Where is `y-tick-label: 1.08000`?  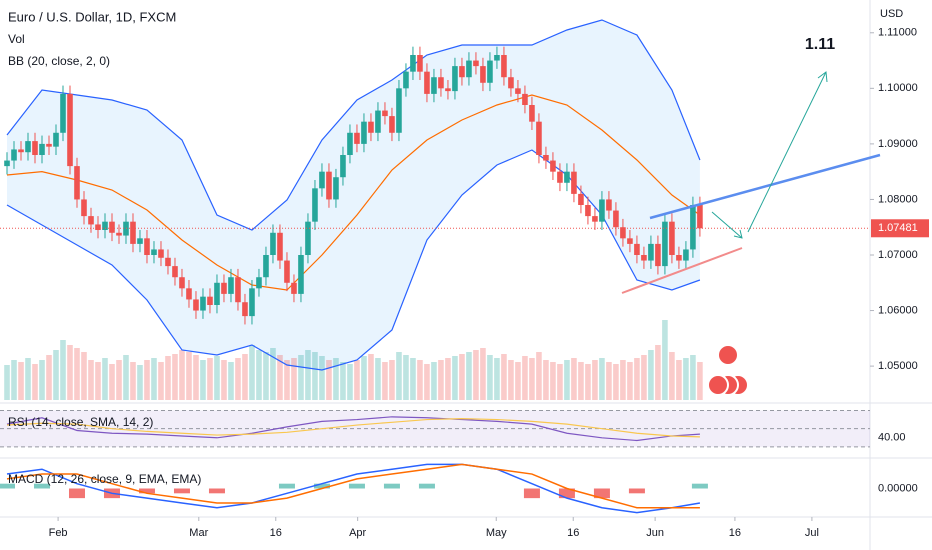 y-tick-label: 1.08000 is located at coordinates (898, 199).